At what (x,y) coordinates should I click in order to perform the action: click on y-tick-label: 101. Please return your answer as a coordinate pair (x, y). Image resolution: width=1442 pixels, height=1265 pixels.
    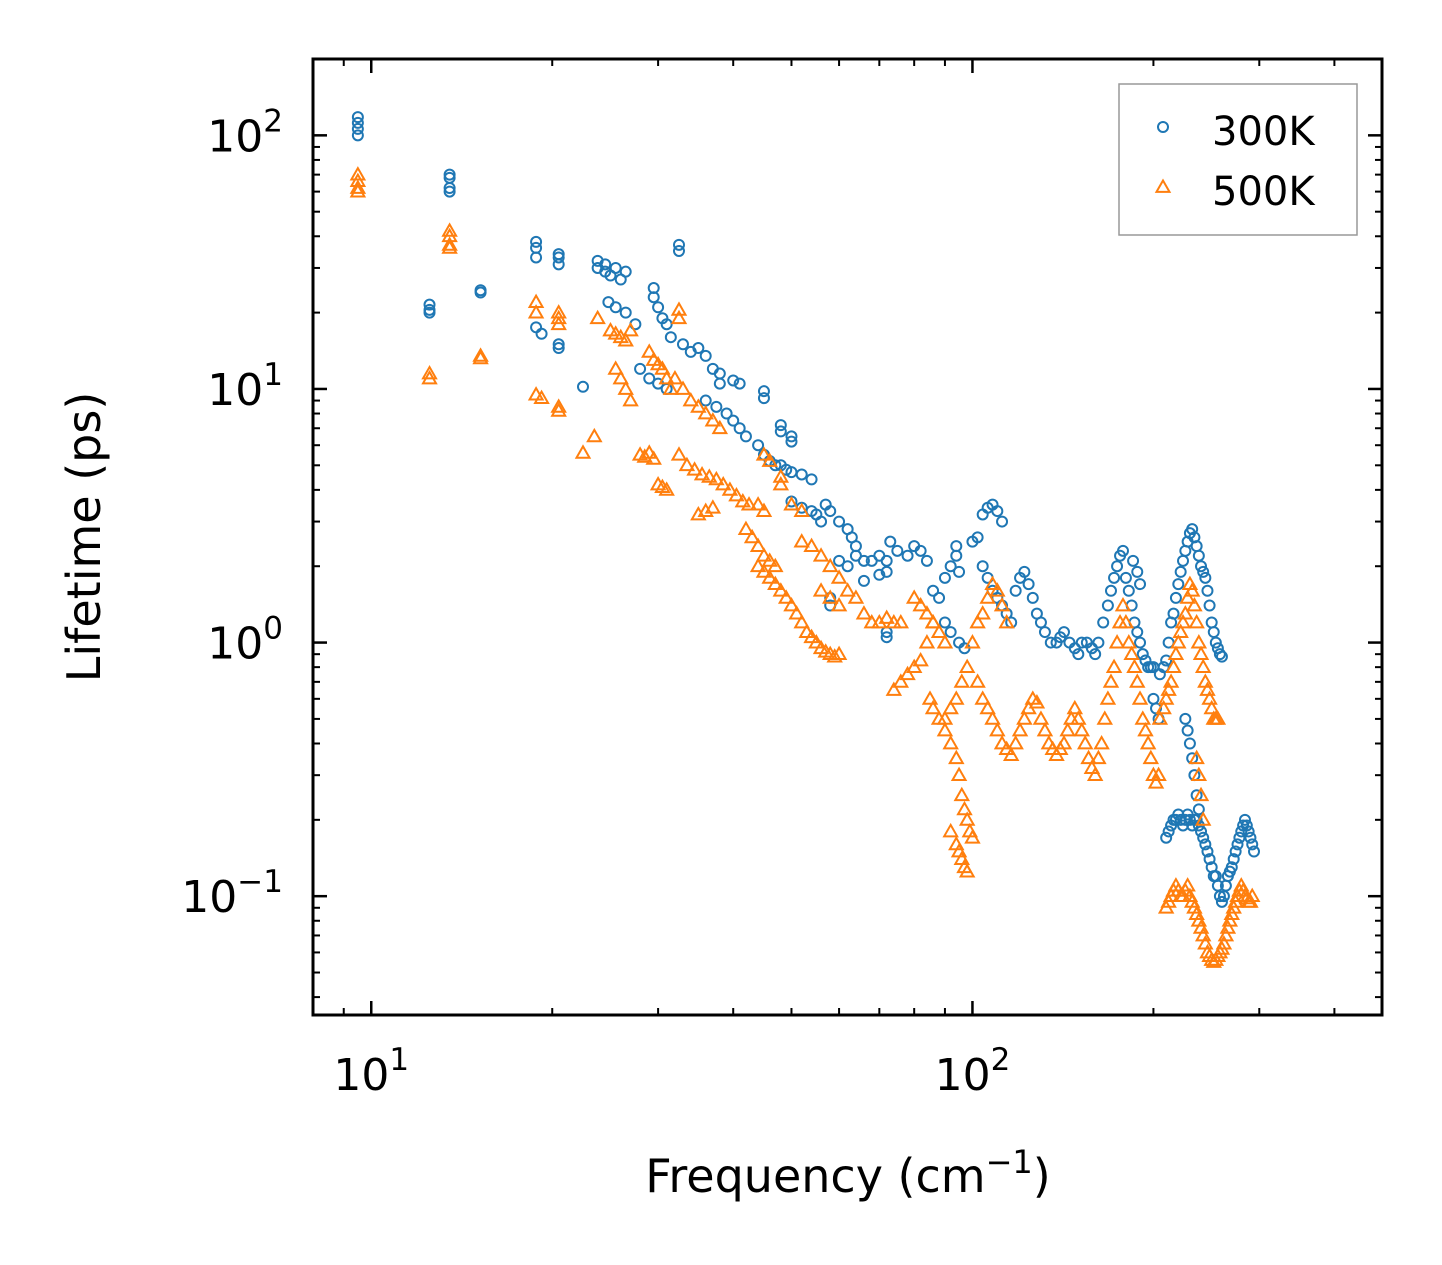
    Looking at the image, I should click on (245, 386).